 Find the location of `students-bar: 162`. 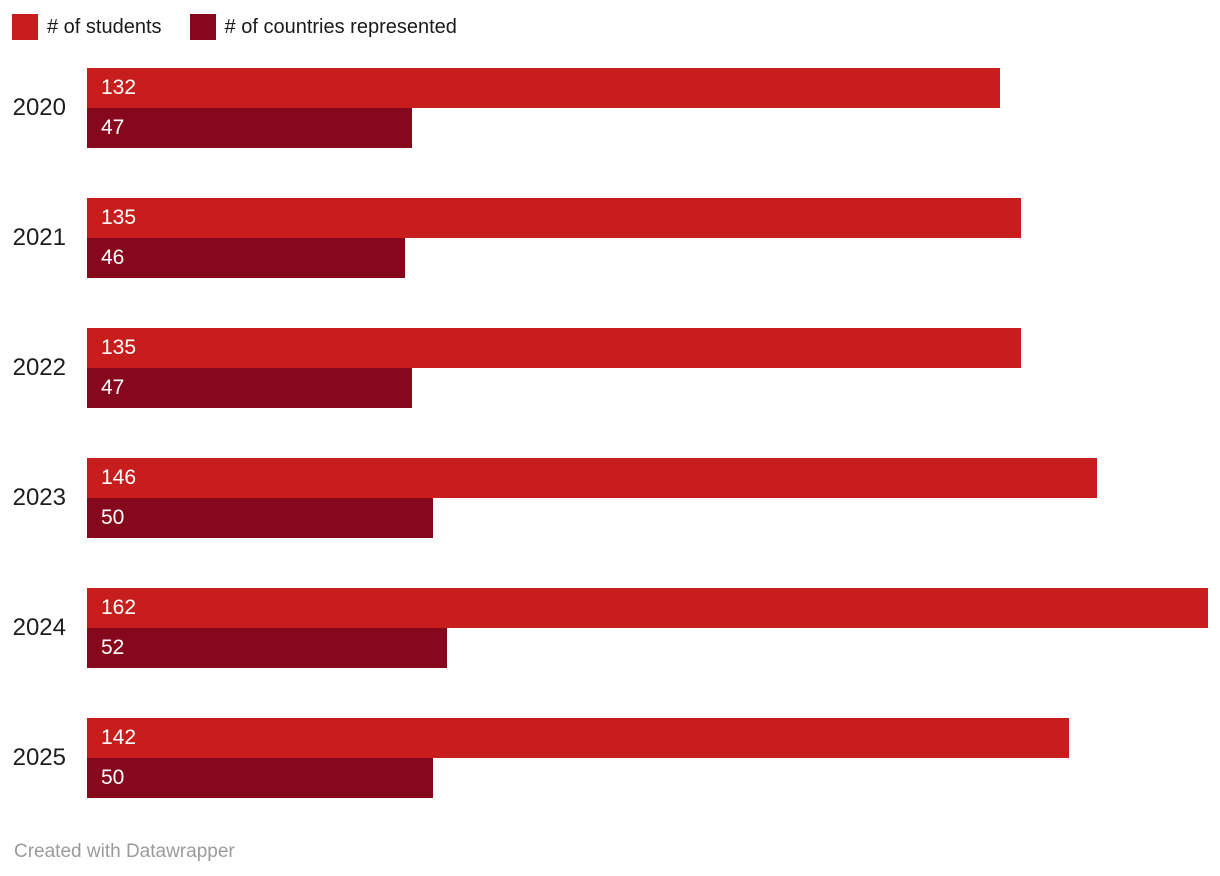

students-bar: 162 is located at coordinates (647, 608).